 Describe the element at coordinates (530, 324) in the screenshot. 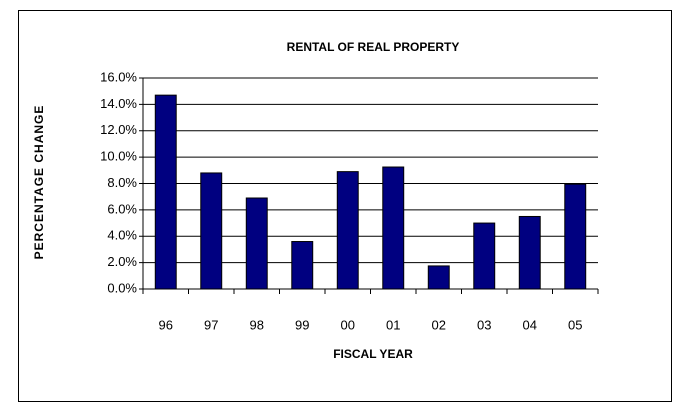

I see `x-tick-label: 04` at that location.